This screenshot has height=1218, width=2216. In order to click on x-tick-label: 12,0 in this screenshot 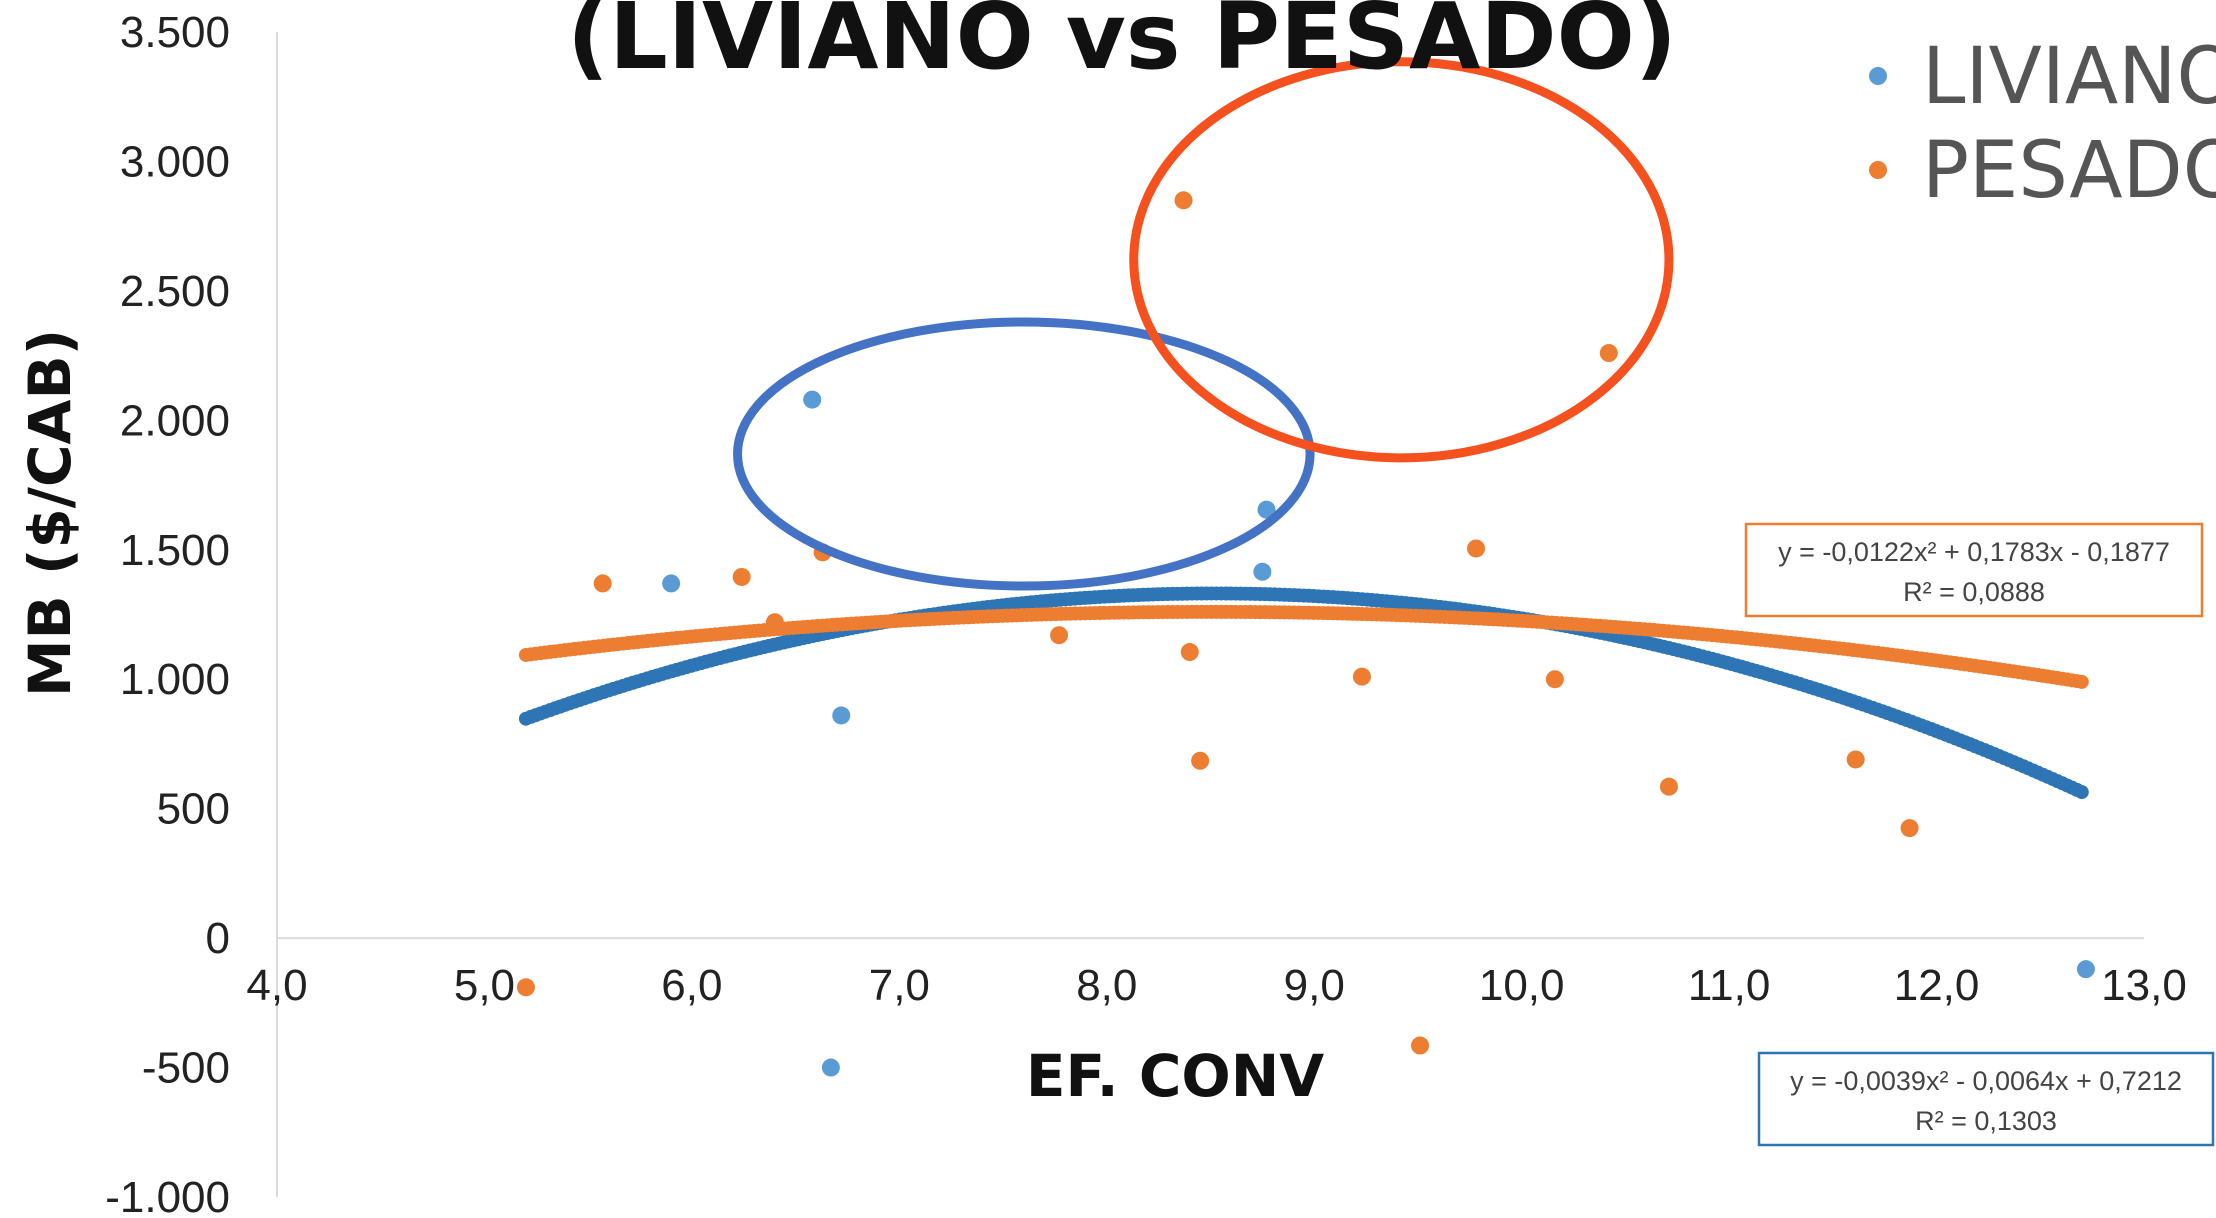, I will do `click(1937, 985)`.